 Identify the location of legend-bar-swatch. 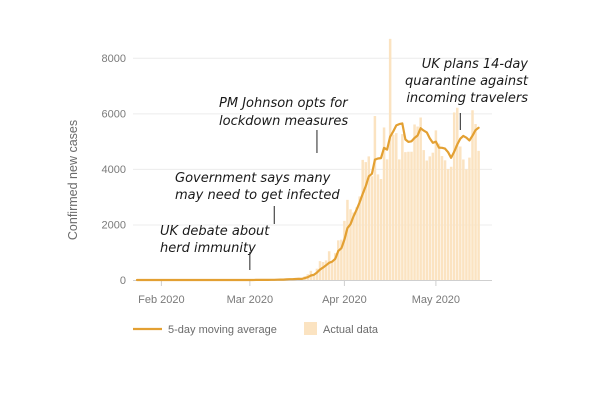
(310, 328).